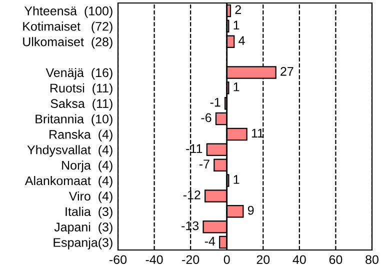 Image resolution: width=382 pixels, height=272 pixels. What do you see at coordinates (67, 43) in the screenshot?
I see `y-tick-label: Ulkomaiset (28)` at bounding box center [67, 43].